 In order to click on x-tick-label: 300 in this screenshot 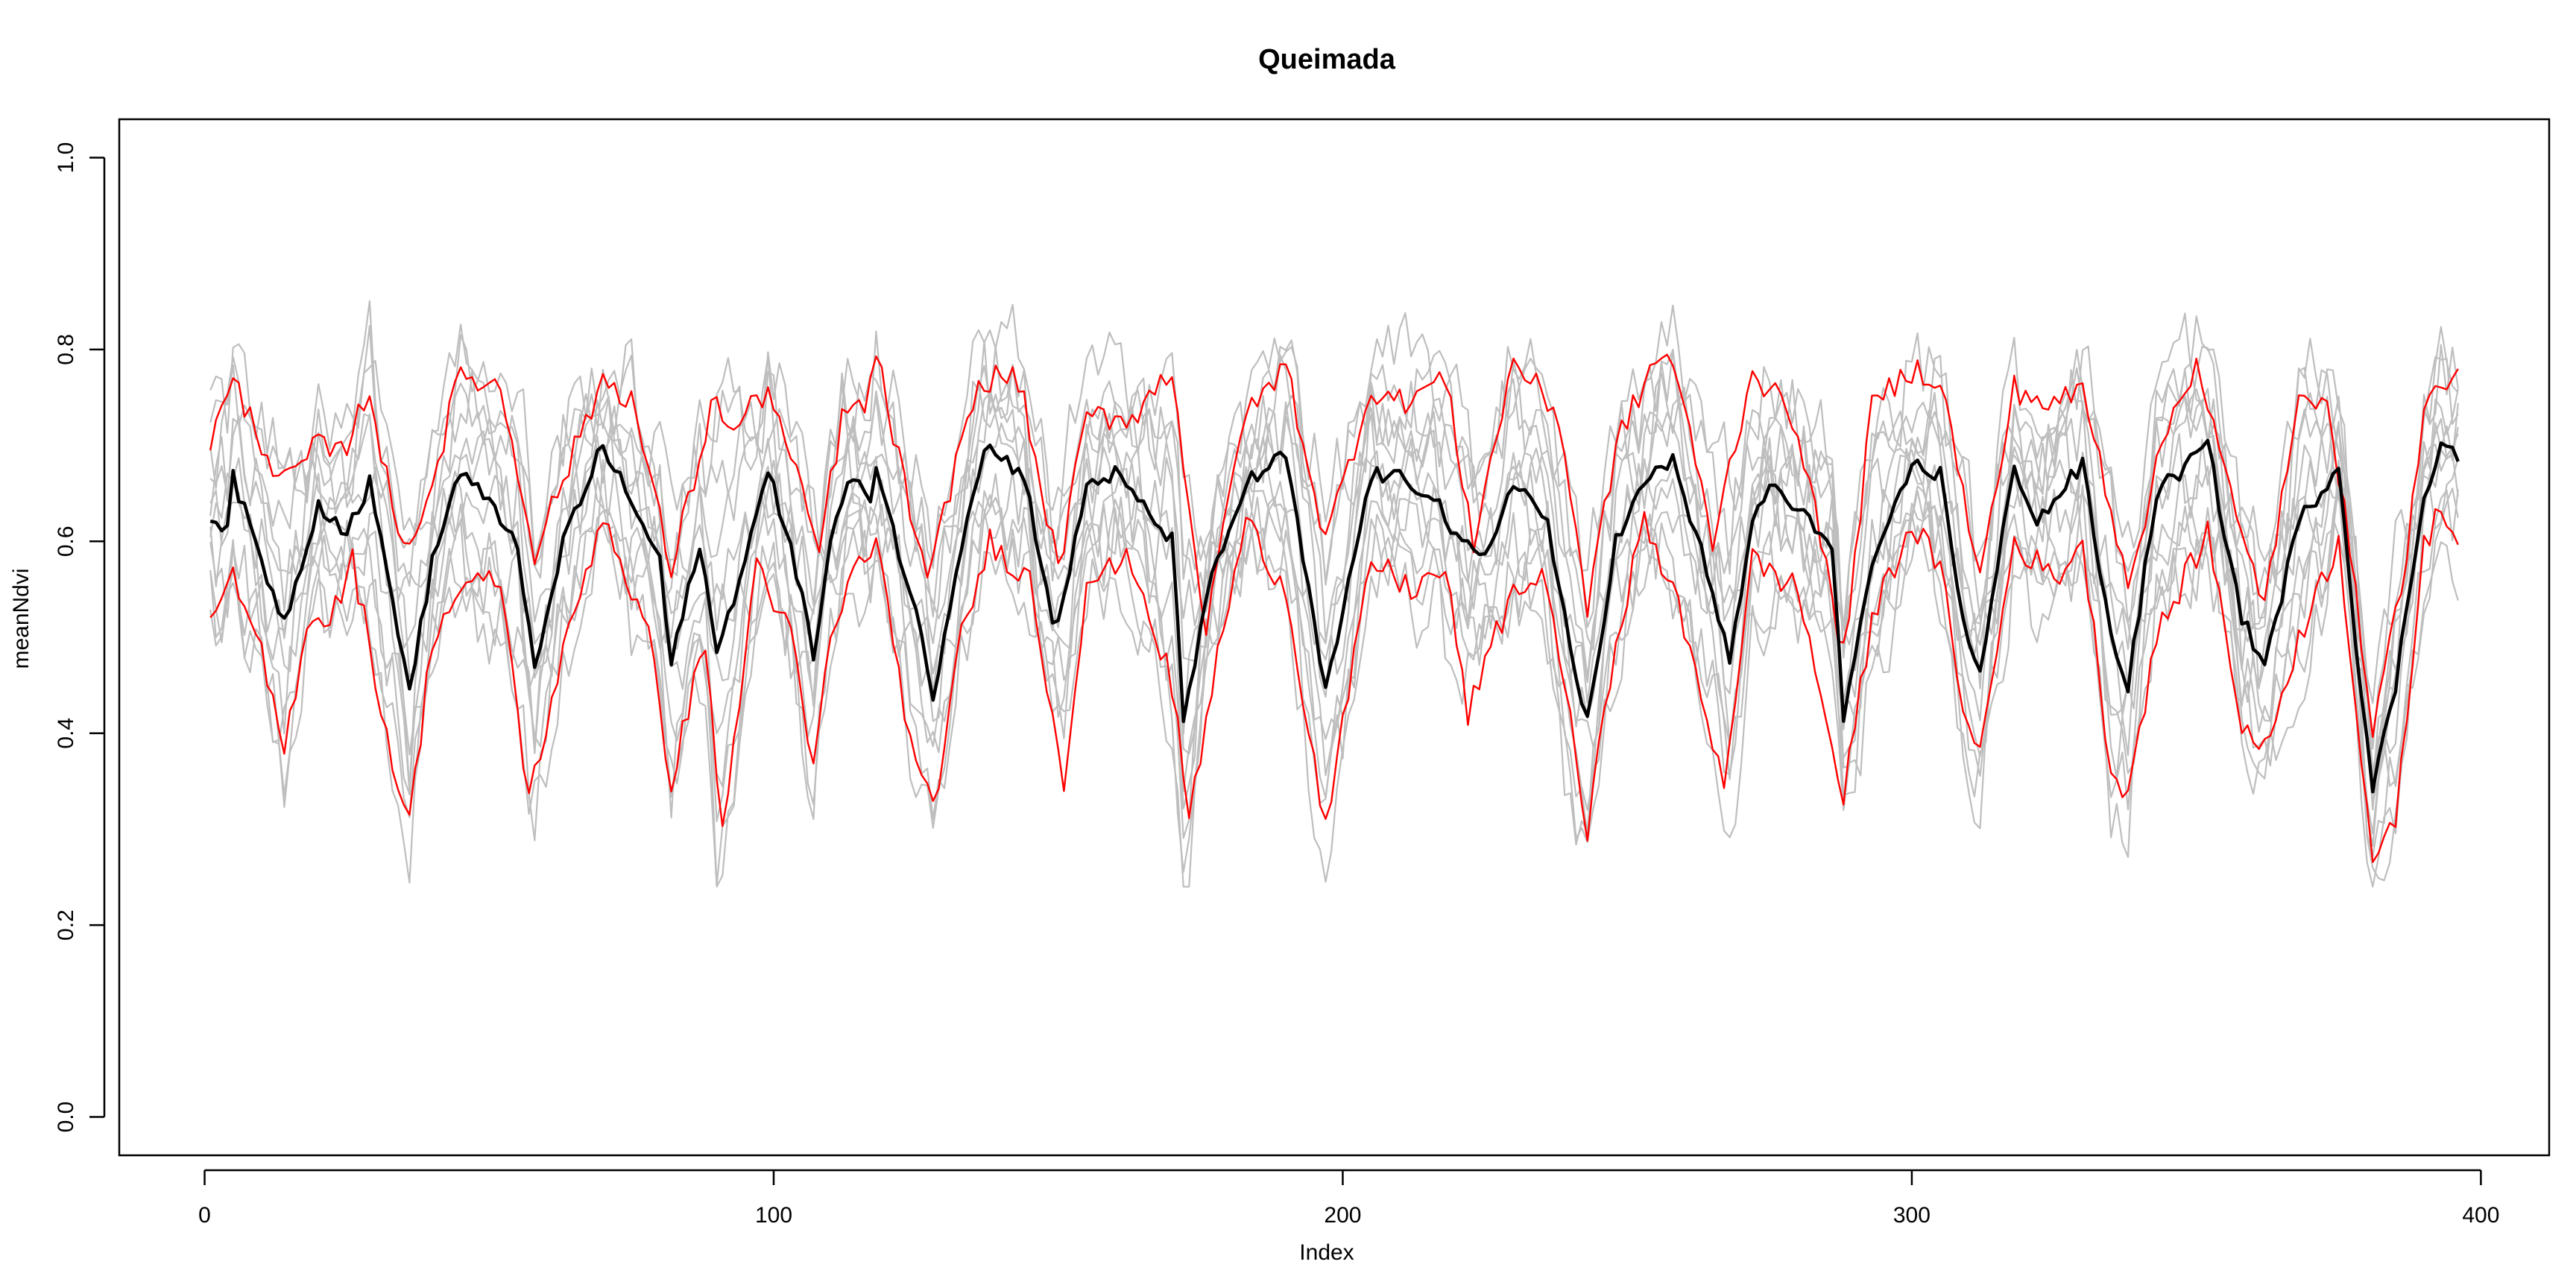, I will do `click(1912, 1215)`.